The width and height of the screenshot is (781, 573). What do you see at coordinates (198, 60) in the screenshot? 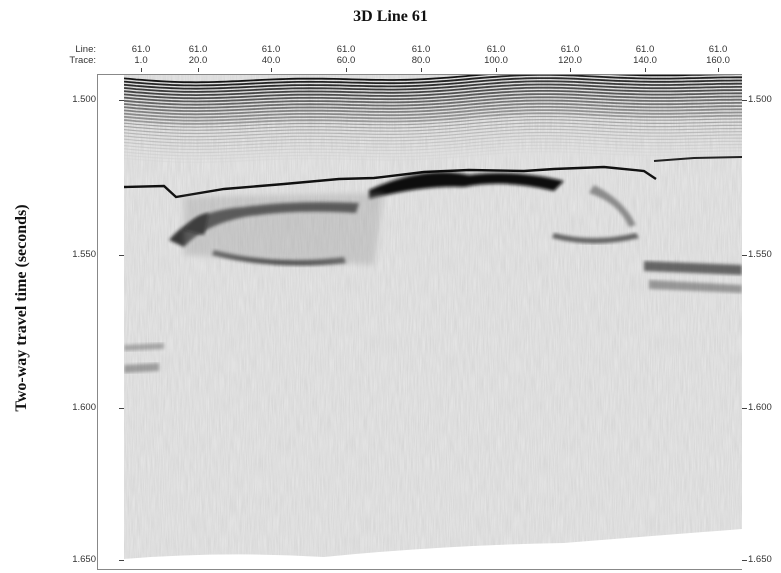
I see `trace-header-trace-value: 20.0` at bounding box center [198, 60].